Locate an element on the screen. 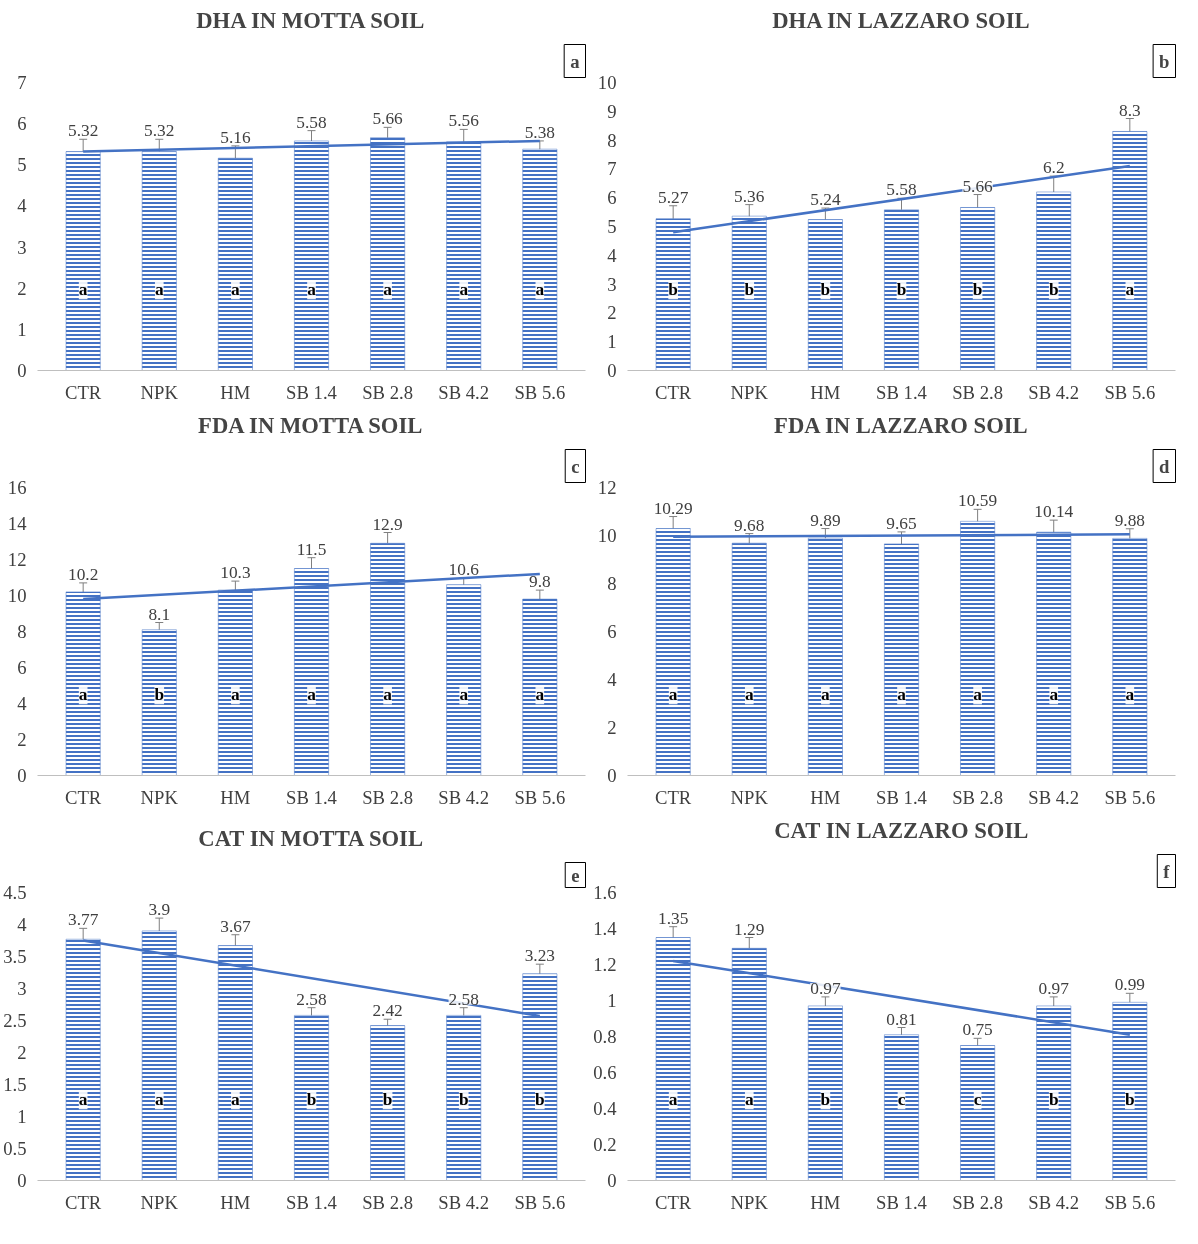 The image size is (1198, 1244). chart-title: DHA IN LAZZARO SOIL is located at coordinates (901, 20).